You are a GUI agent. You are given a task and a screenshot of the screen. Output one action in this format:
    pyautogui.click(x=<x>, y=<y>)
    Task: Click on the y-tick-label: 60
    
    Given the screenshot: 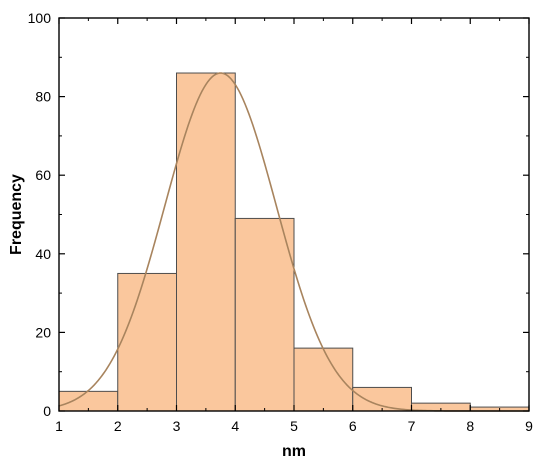 What is the action you would take?
    pyautogui.click(x=43, y=175)
    